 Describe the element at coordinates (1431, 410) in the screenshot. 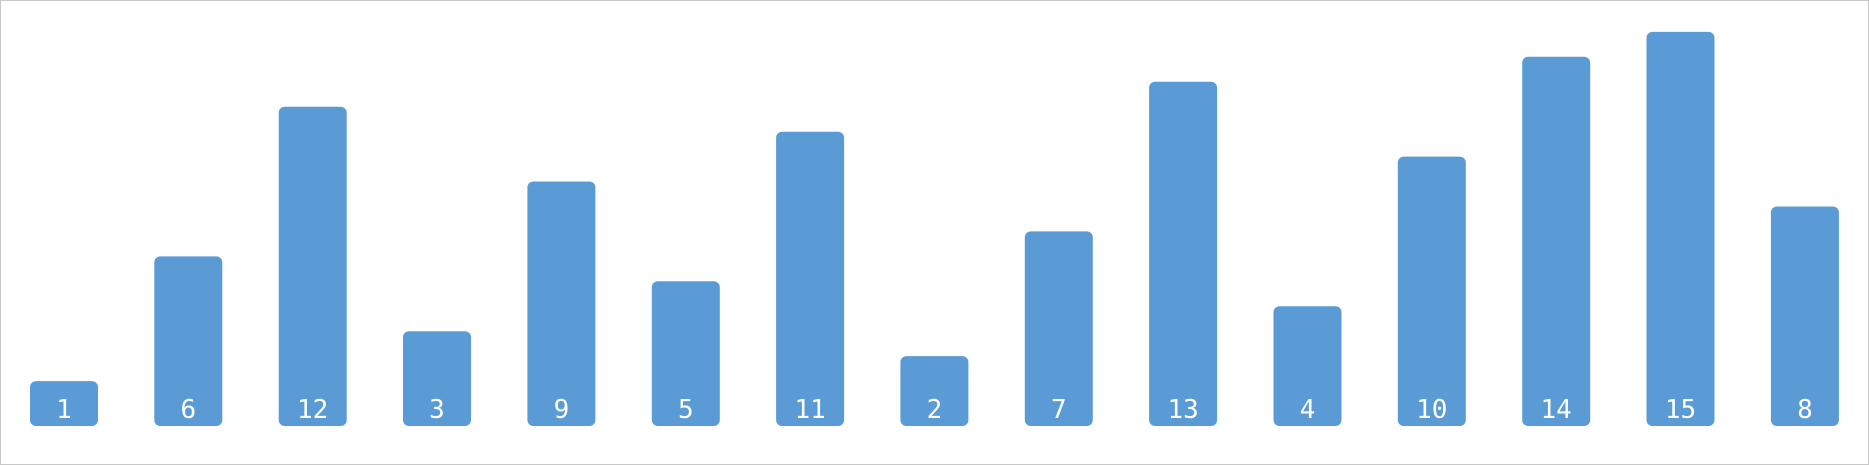

I see `bar-label-10: 10` at that location.